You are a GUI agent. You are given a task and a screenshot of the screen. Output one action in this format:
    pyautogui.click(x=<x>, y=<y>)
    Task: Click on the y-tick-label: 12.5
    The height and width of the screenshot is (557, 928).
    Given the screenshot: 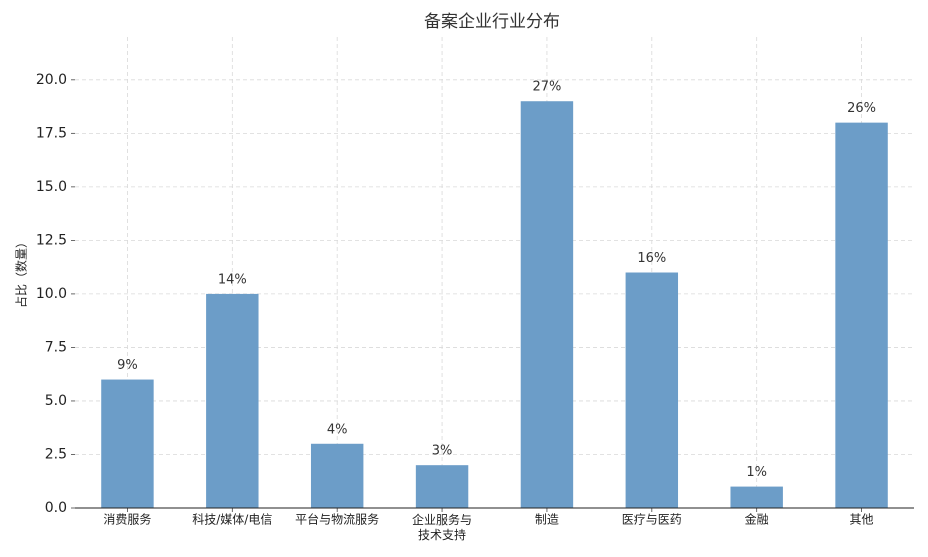 What is the action you would take?
    pyautogui.click(x=51, y=240)
    